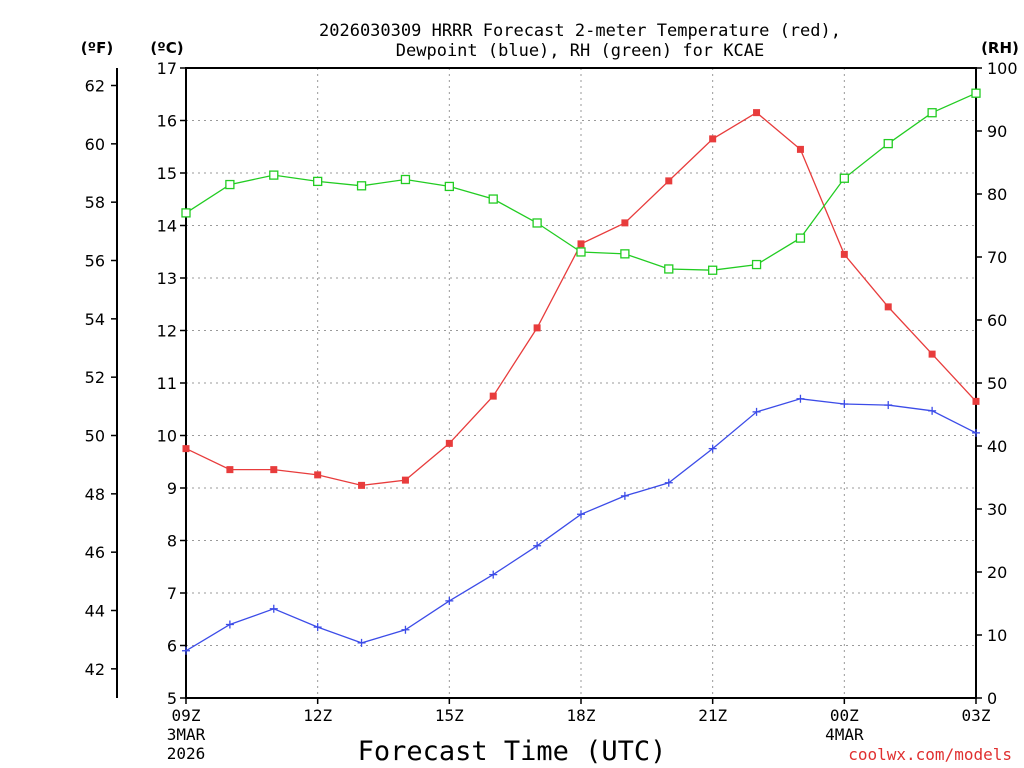 The width and height of the screenshot is (1024, 768). Describe the element at coordinates (997, 257) in the screenshot. I see `rh-tick-label: 70` at that location.